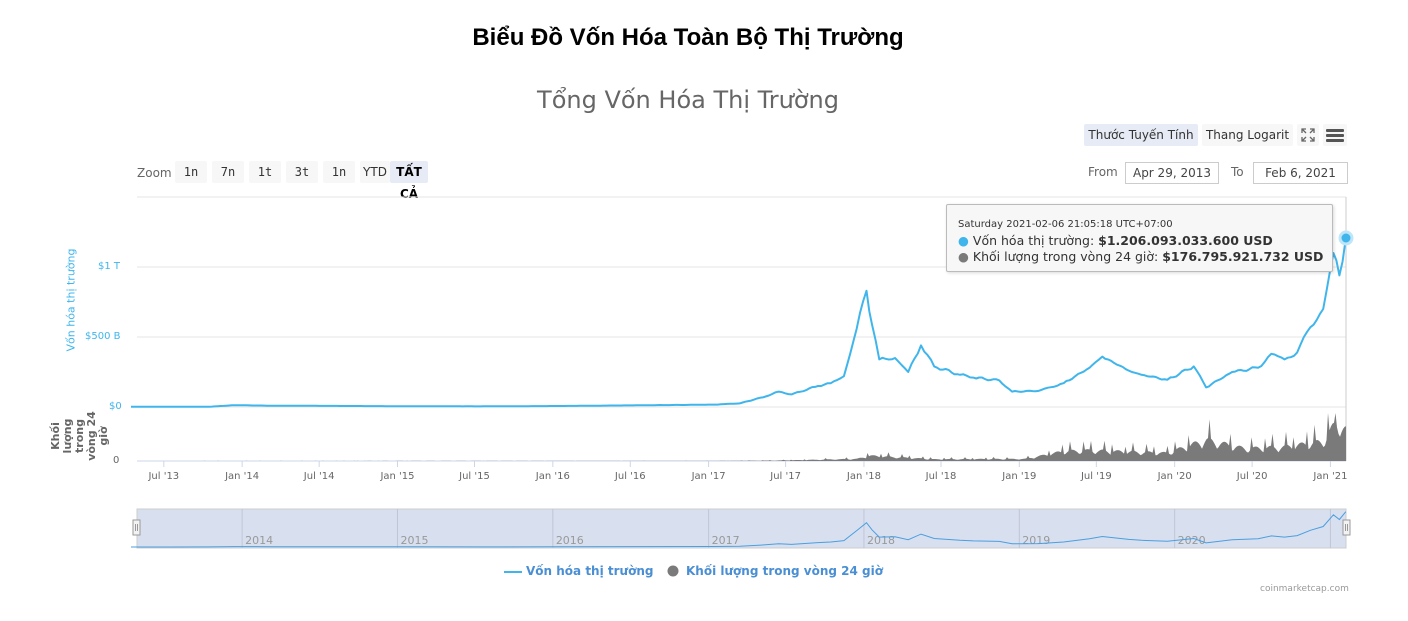 Image resolution: width=1408 pixels, height=621 pixels. Describe the element at coordinates (708, 476) in the screenshot. I see `svg-text: Jan '17` at that location.